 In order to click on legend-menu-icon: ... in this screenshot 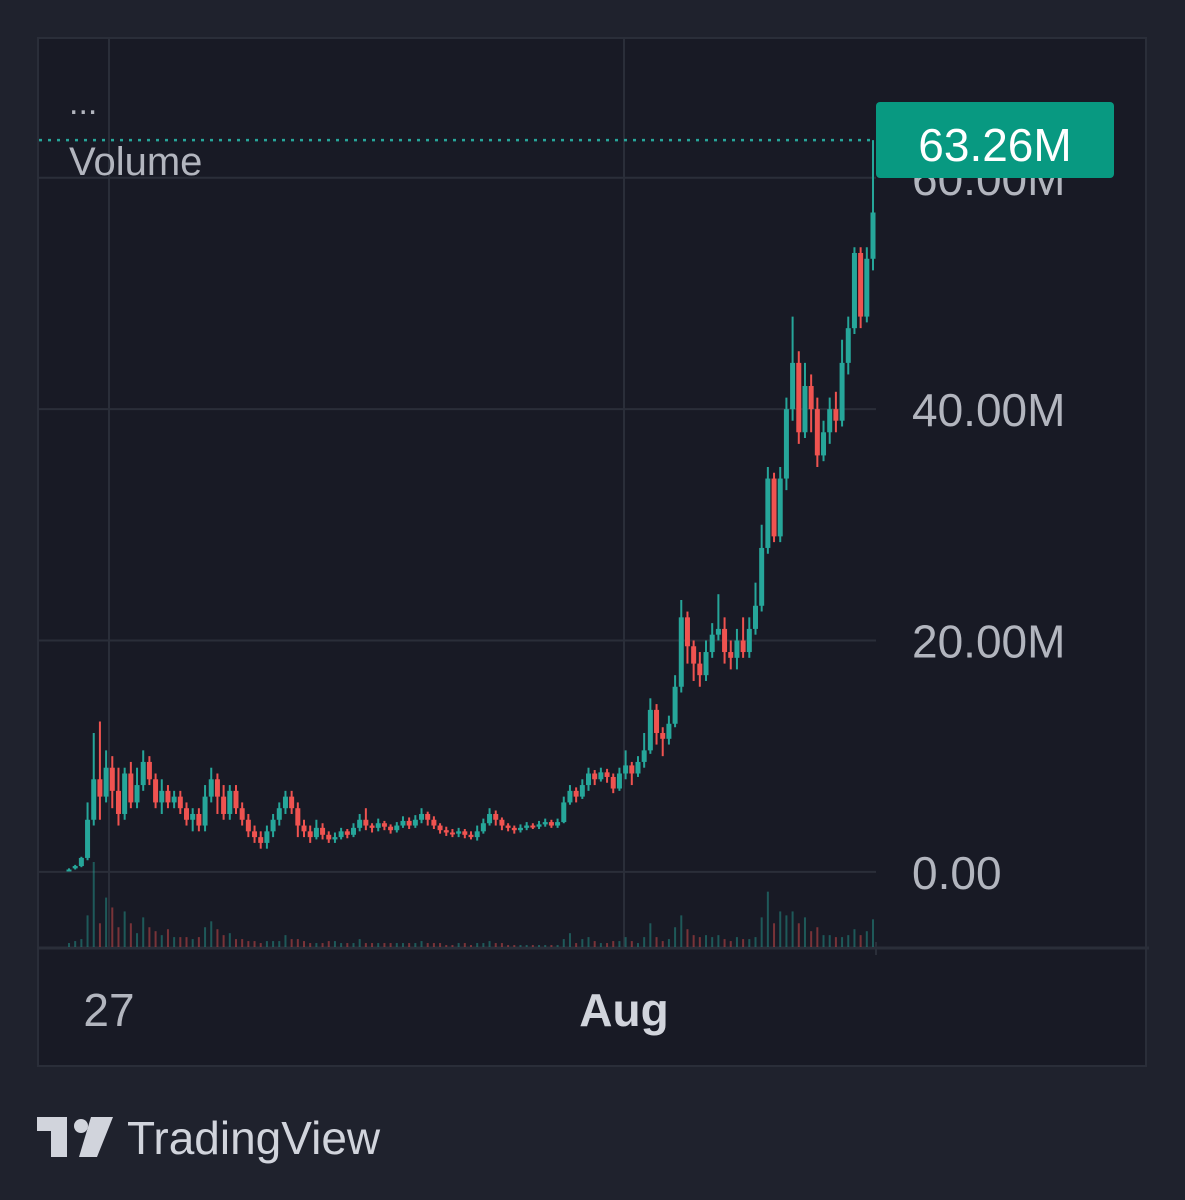, I will do `click(83, 103)`.